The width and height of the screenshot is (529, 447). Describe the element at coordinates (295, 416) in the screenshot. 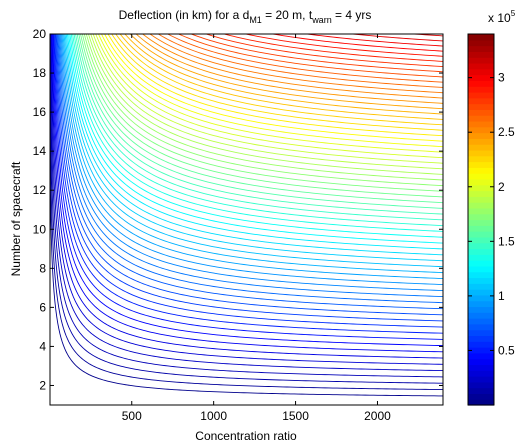

I see `x-tick-label: 1500` at that location.